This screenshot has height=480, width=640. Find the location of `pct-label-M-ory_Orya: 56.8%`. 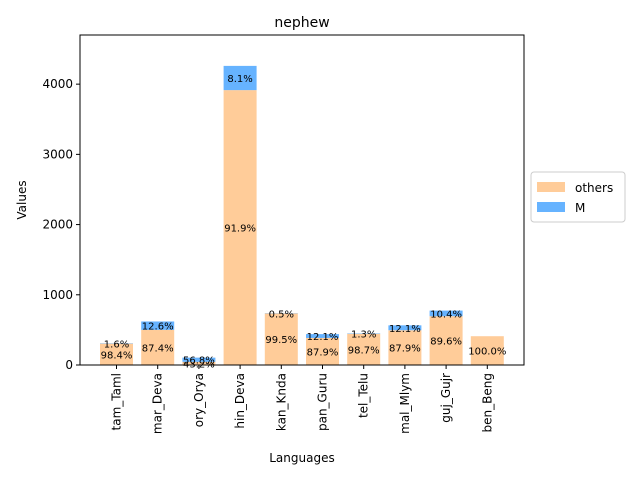

pct-label-M-ory_Orya: 56.8% is located at coordinates (199, 361).